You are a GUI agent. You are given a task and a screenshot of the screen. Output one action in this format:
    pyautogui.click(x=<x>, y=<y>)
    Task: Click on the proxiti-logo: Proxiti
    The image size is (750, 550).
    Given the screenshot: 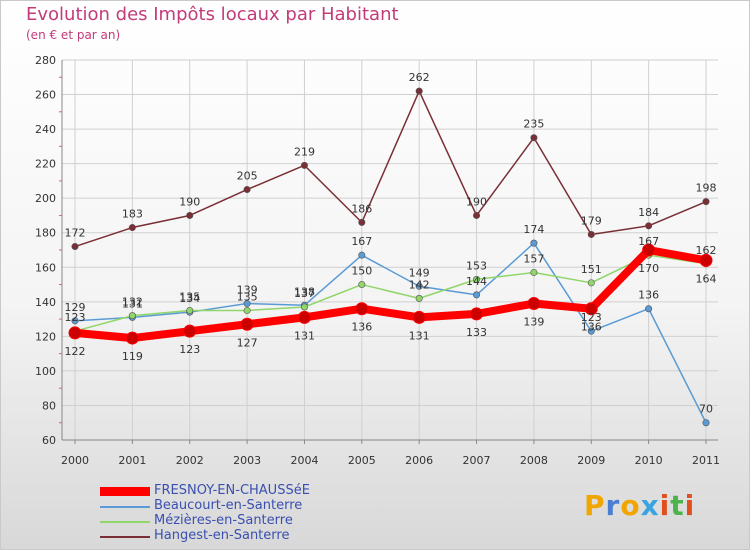 What is the action you would take?
    pyautogui.click(x=639, y=505)
    